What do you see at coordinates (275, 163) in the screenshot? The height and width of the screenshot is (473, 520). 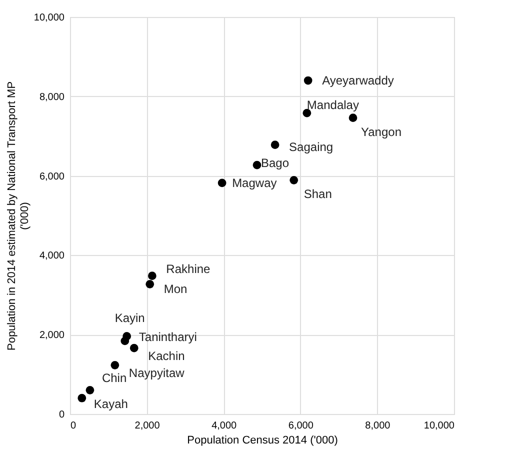 I see `data-label: Bago` at bounding box center [275, 163].